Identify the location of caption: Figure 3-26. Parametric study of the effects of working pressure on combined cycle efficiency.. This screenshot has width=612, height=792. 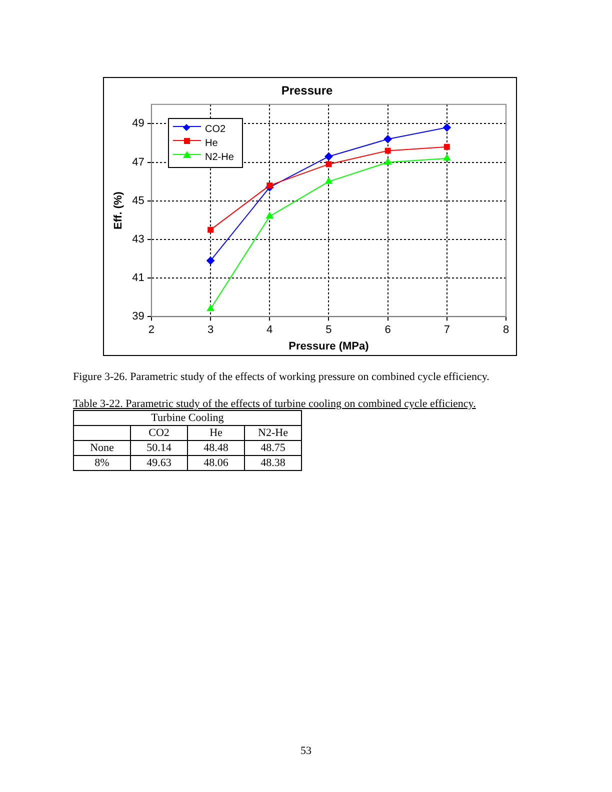
(281, 377).